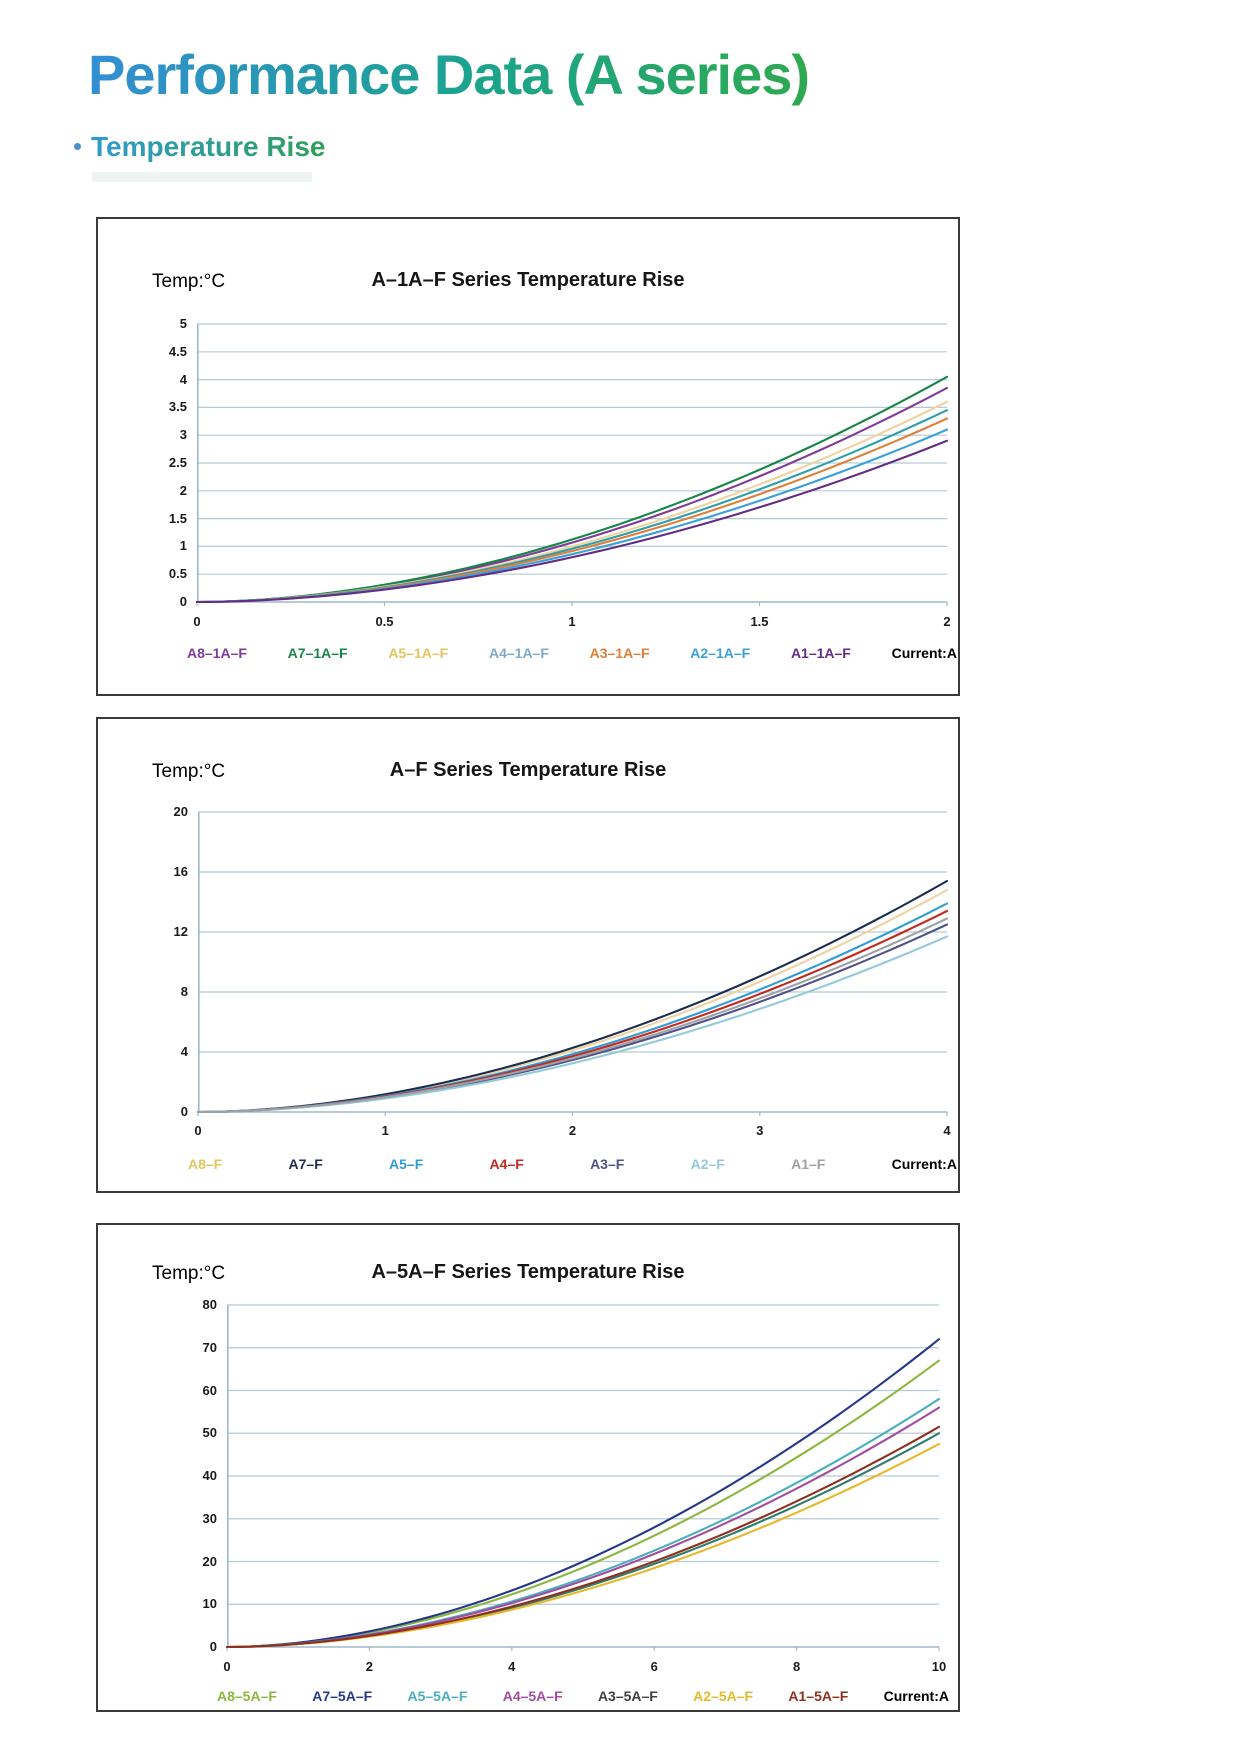  What do you see at coordinates (209, 1604) in the screenshot?
I see `y-axis-tick-label: 10` at bounding box center [209, 1604].